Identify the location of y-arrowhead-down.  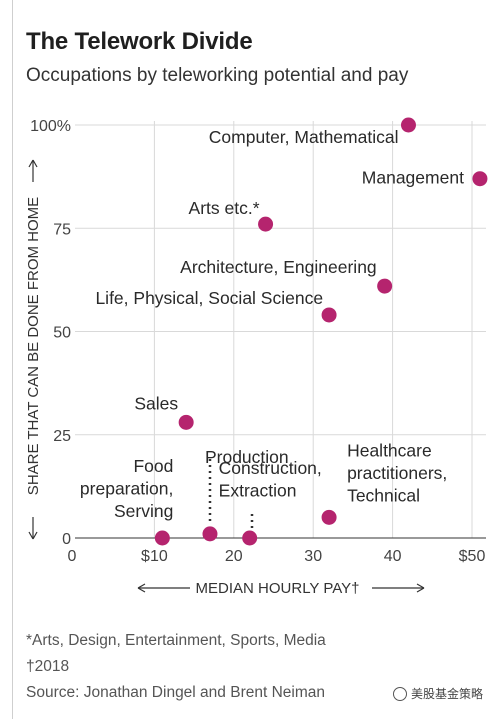
(33, 535).